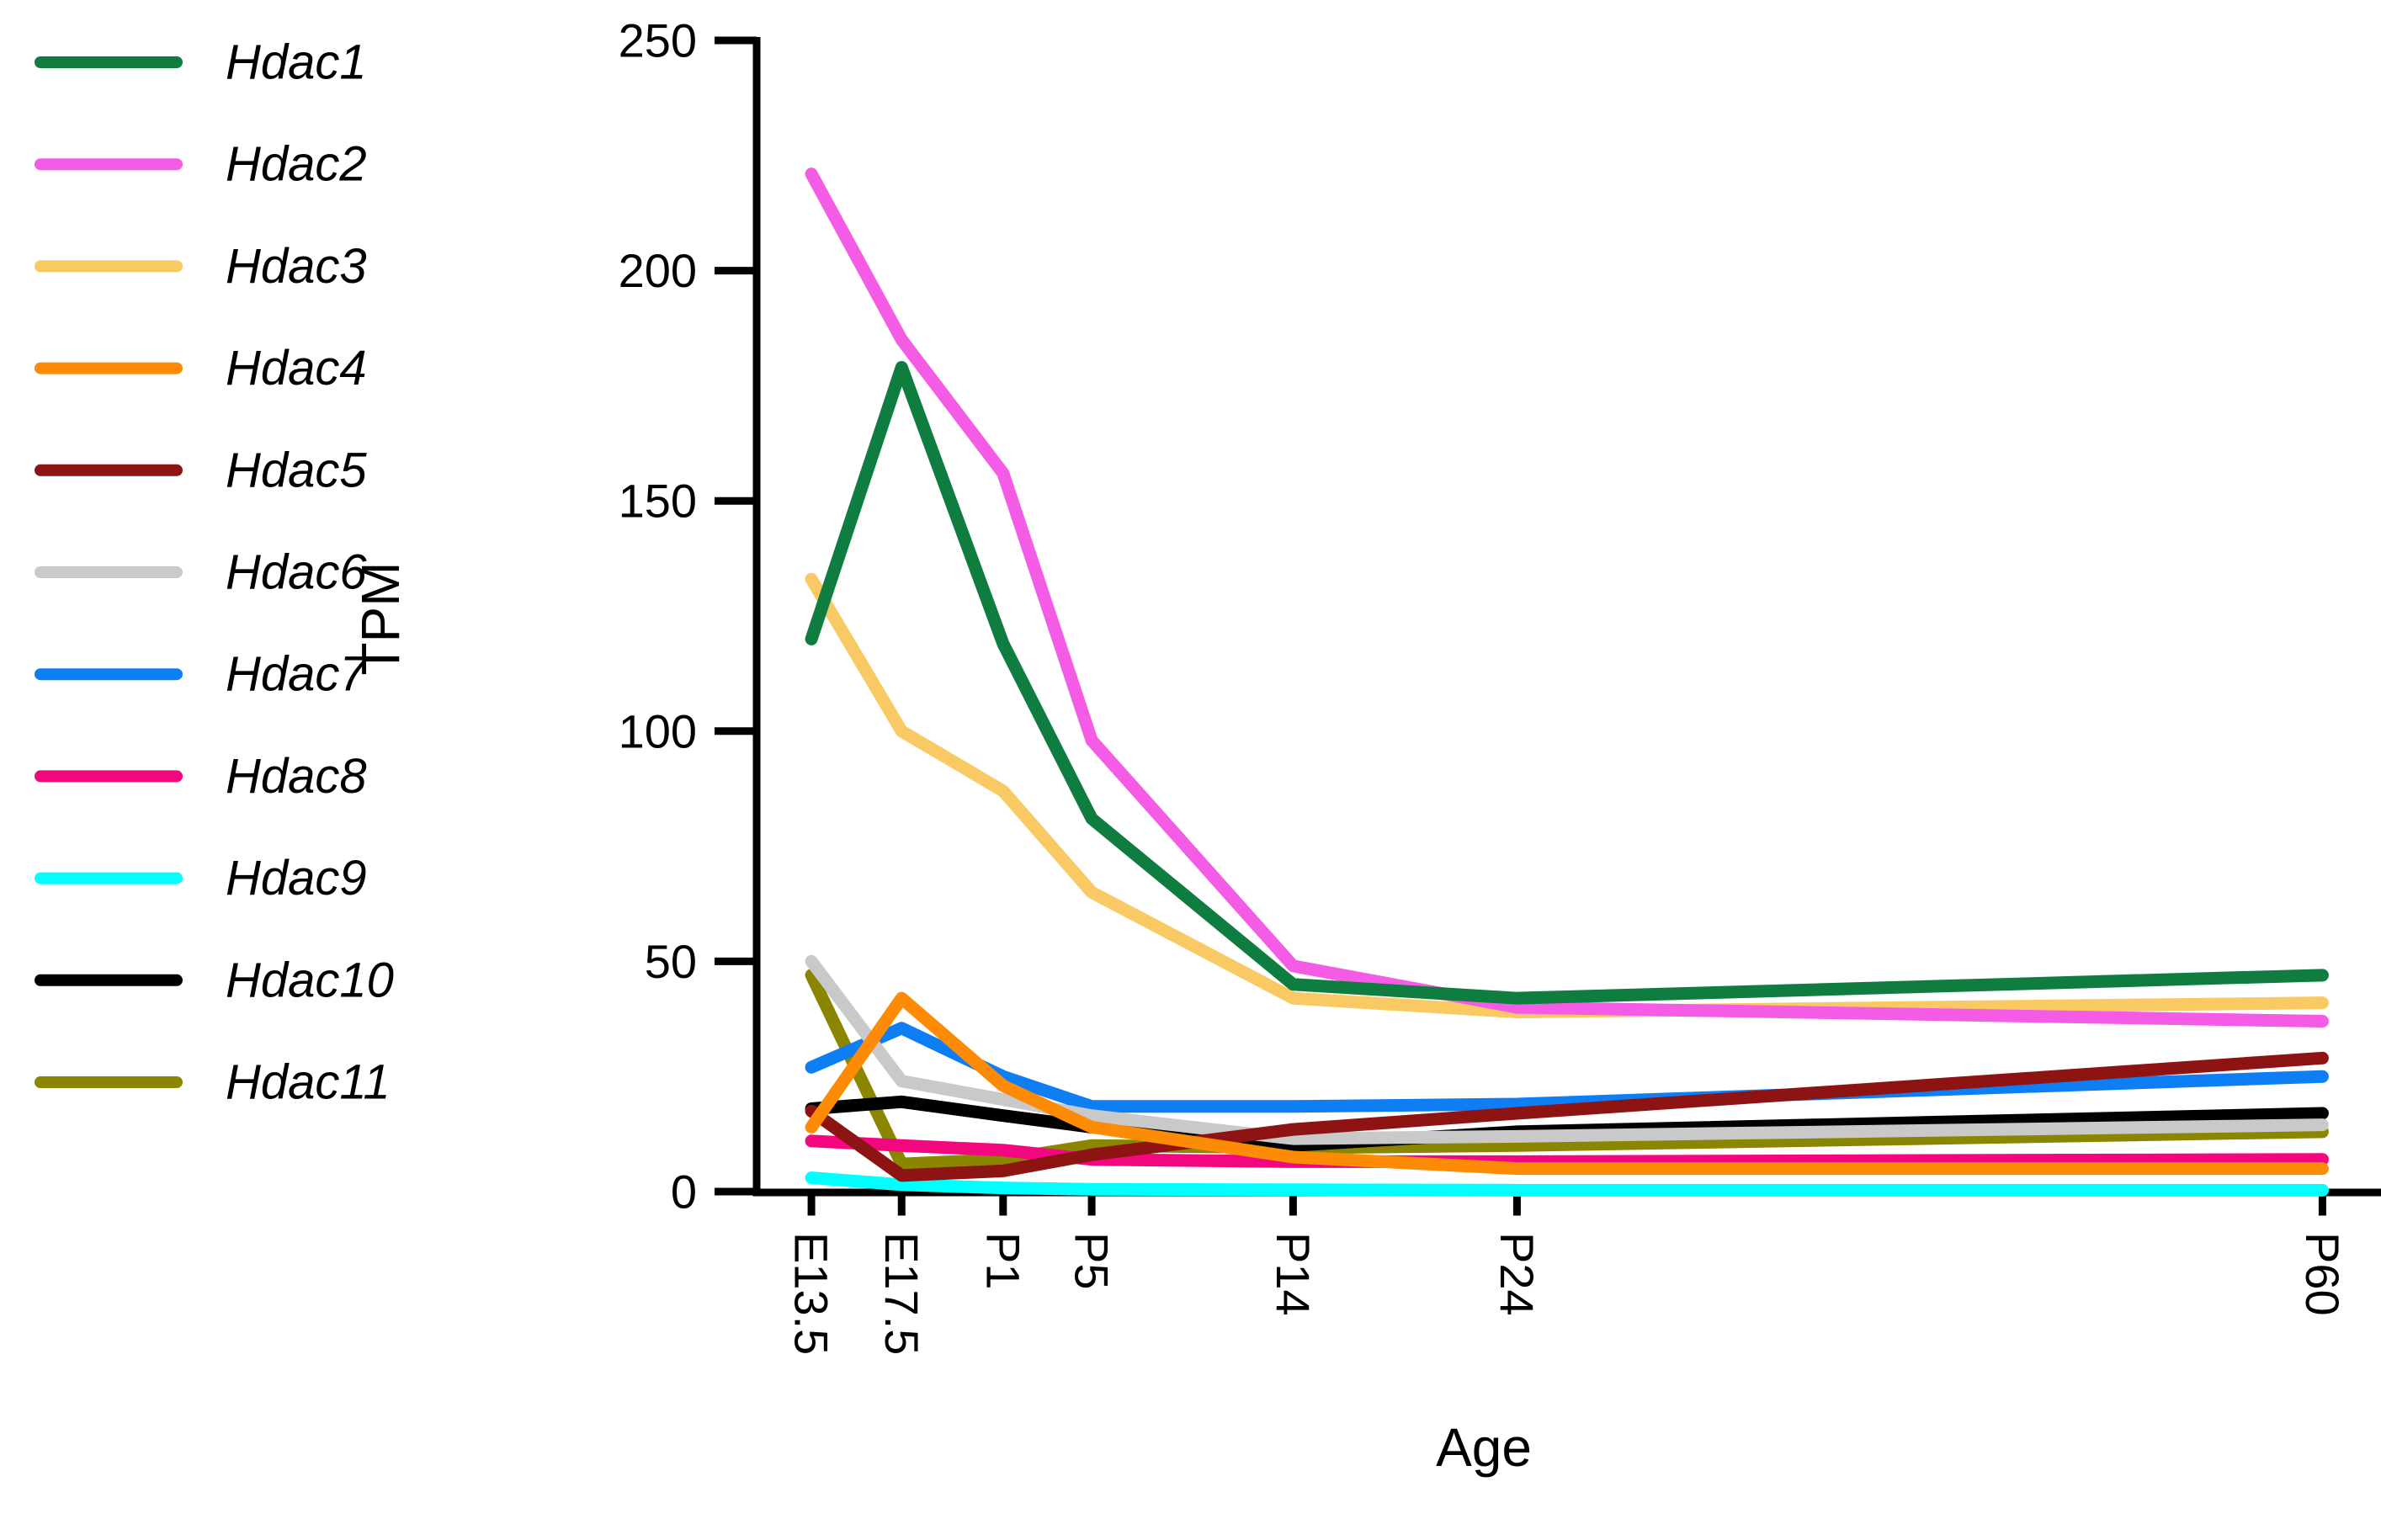  I want to click on y-axis-title: TPM, so click(381, 618).